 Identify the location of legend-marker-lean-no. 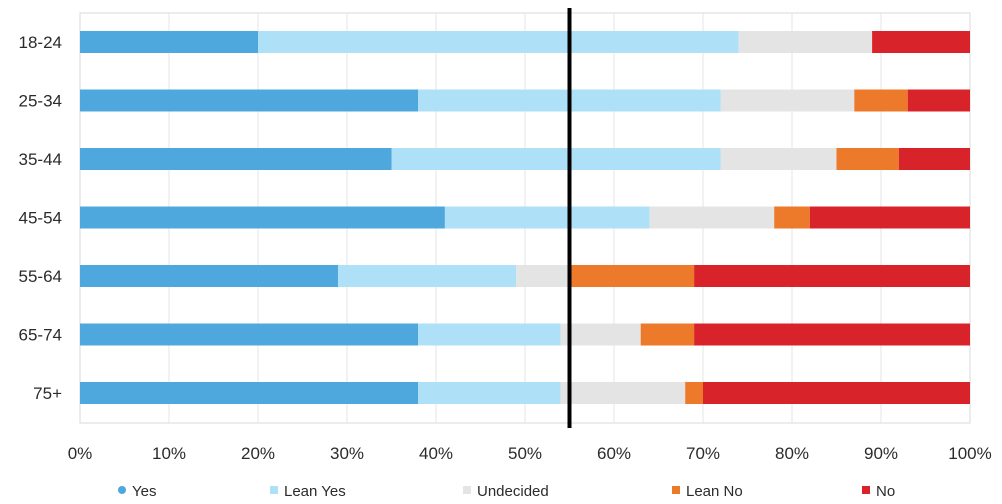
(676, 490).